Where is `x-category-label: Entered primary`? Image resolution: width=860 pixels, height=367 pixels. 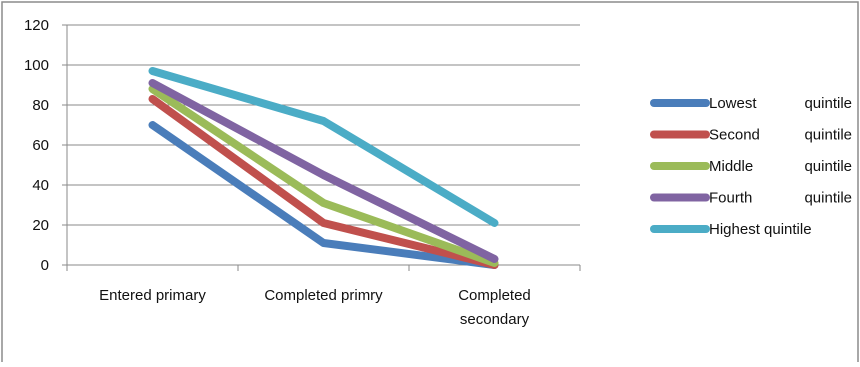 x-category-label: Entered primary is located at coordinates (152, 295).